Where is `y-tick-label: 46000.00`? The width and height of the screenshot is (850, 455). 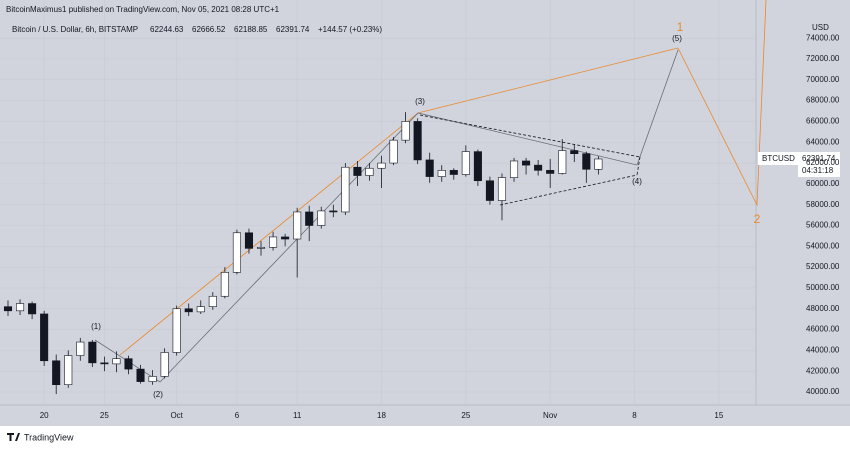
y-tick-label: 46000.00 is located at coordinates (823, 329).